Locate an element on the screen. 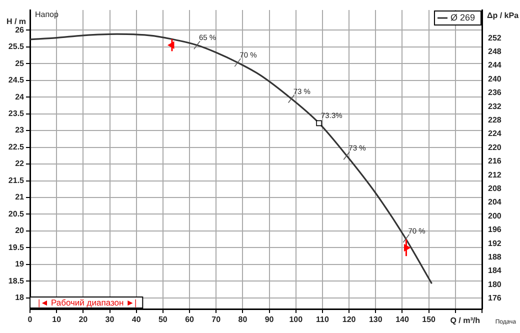 Image resolution: width=520 pixels, height=333 pixels. y2-tick-label: 232 is located at coordinates (495, 106).